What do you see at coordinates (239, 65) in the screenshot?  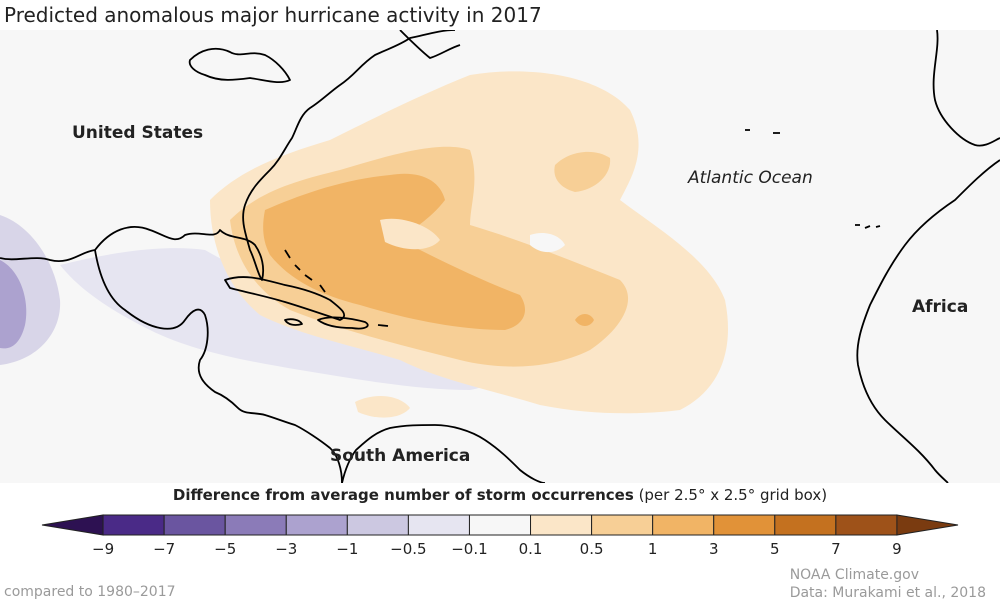 I see `great-lakes-outline` at bounding box center [239, 65].